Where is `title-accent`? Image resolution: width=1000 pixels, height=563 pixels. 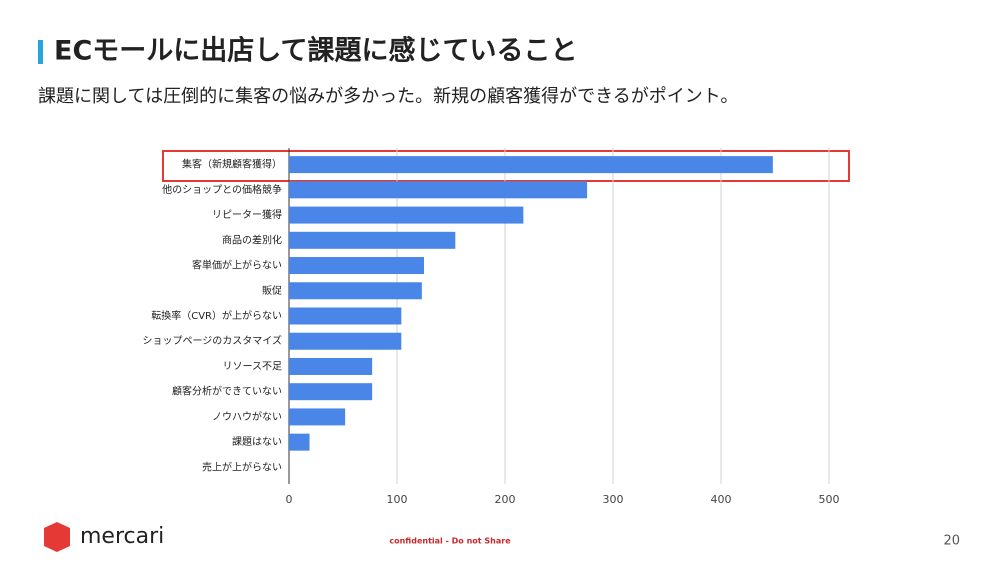
title-accent is located at coordinates (40, 52).